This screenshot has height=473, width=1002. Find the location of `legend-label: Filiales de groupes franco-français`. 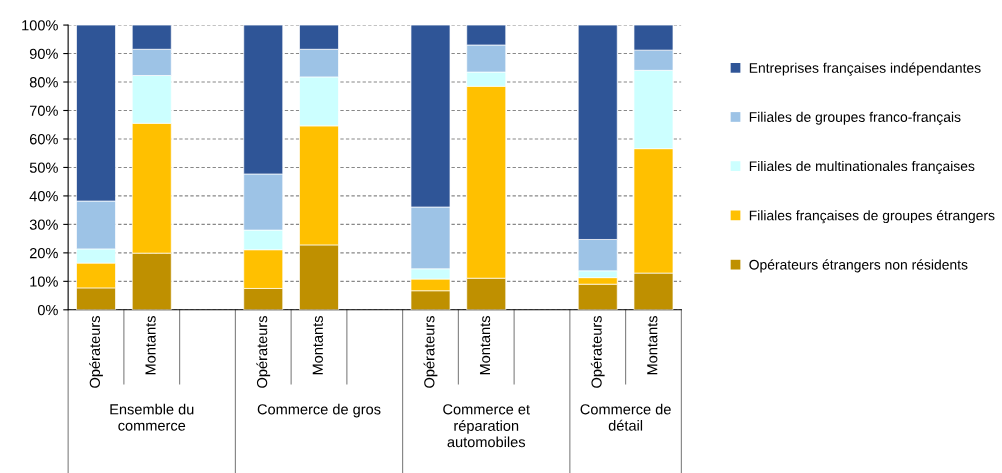

legend-label: Filiales de groupes franco-français is located at coordinates (855, 118).